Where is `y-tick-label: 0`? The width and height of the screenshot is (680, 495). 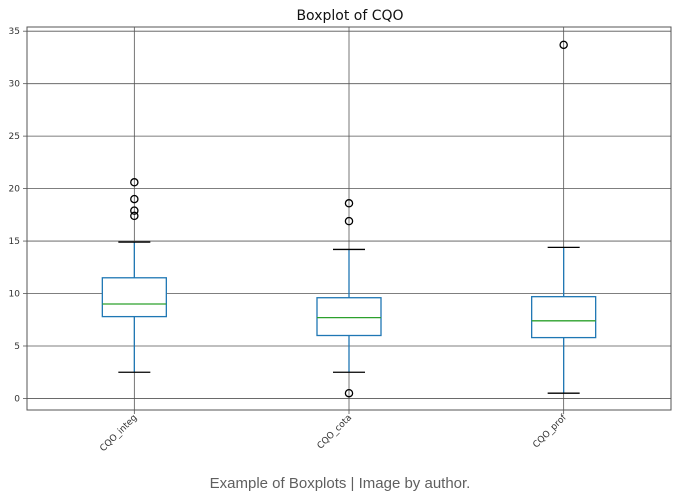 y-tick-label: 0 is located at coordinates (17, 399).